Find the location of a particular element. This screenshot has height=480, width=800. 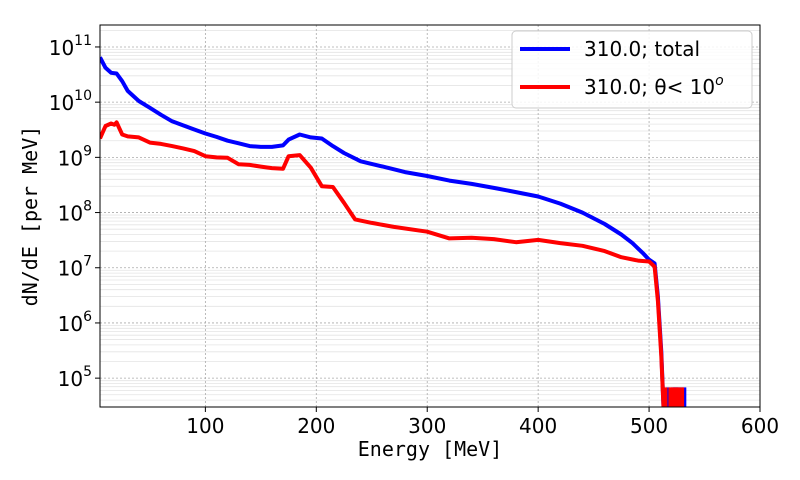

y-axis-label: dN/dE [per MeV] is located at coordinates (30, 216).